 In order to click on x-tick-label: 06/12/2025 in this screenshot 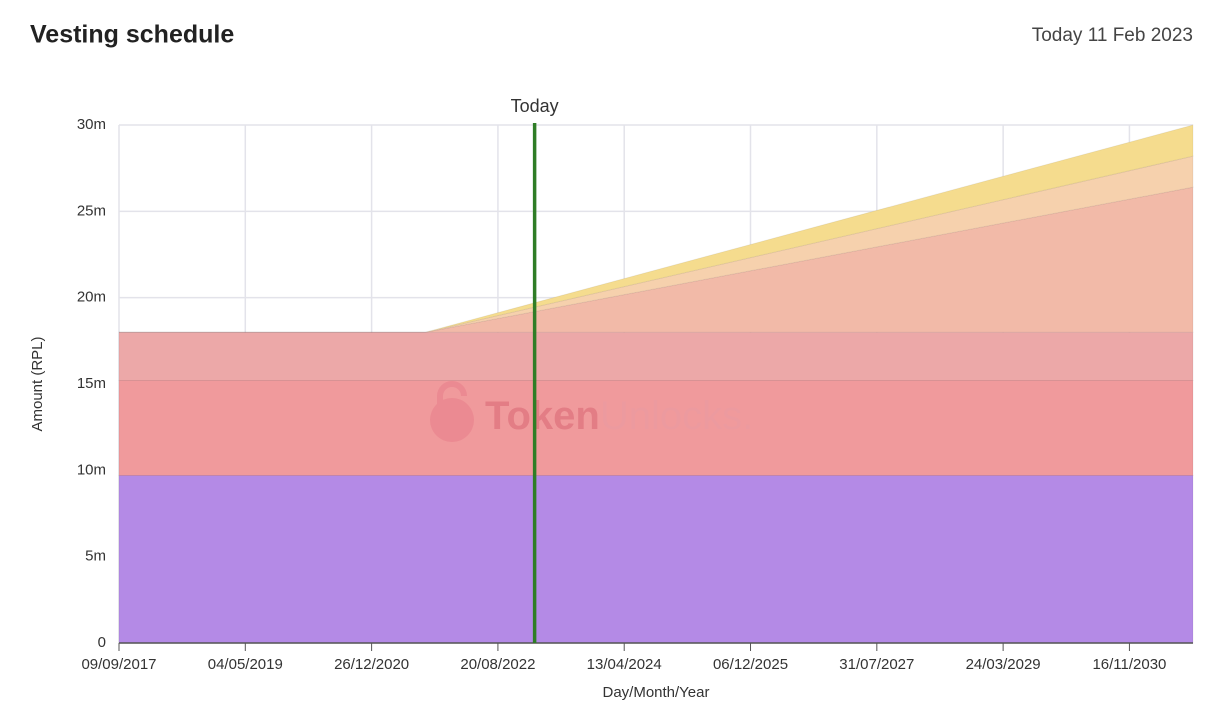, I will do `click(750, 664)`.